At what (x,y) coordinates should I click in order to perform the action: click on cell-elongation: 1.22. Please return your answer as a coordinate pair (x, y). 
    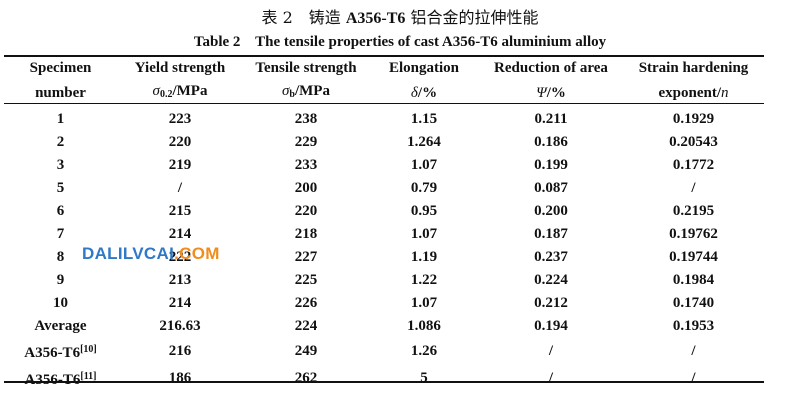
    Looking at the image, I should click on (424, 280).